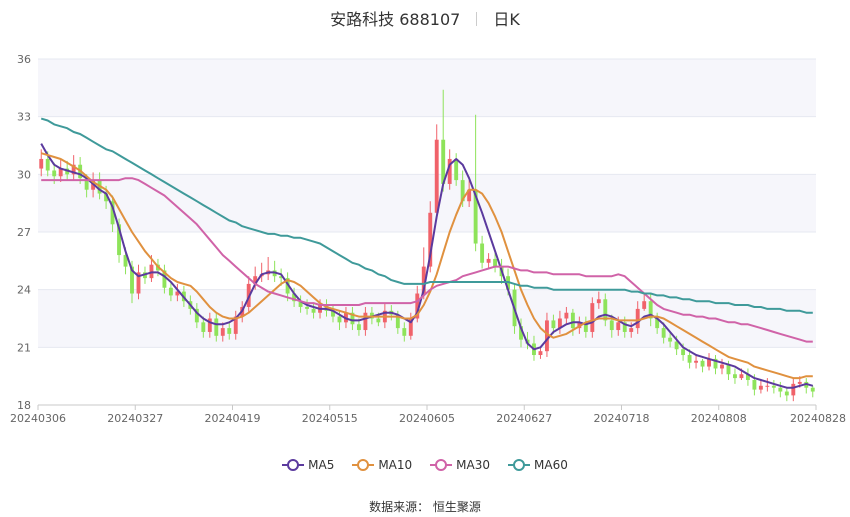 The width and height of the screenshot is (850, 517). What do you see at coordinates (456, 507) in the screenshot?
I see `source-name: 恒生聚源` at bounding box center [456, 507].